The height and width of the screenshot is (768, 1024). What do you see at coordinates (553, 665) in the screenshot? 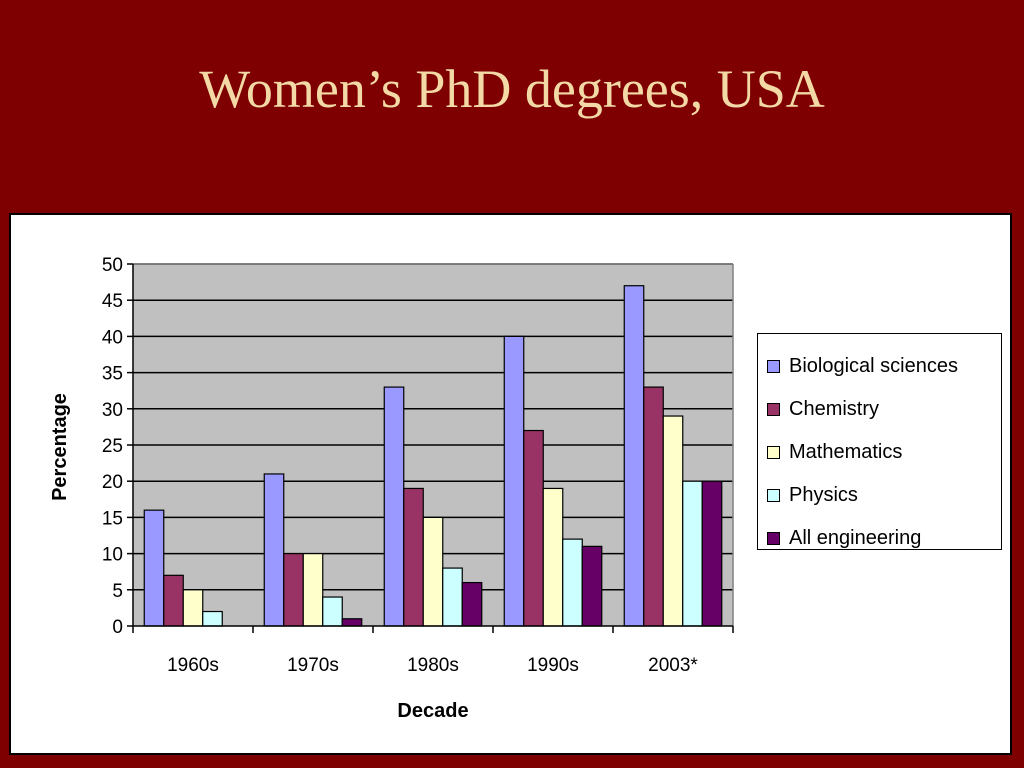
I see `x-tick-label: 1990s` at bounding box center [553, 665].